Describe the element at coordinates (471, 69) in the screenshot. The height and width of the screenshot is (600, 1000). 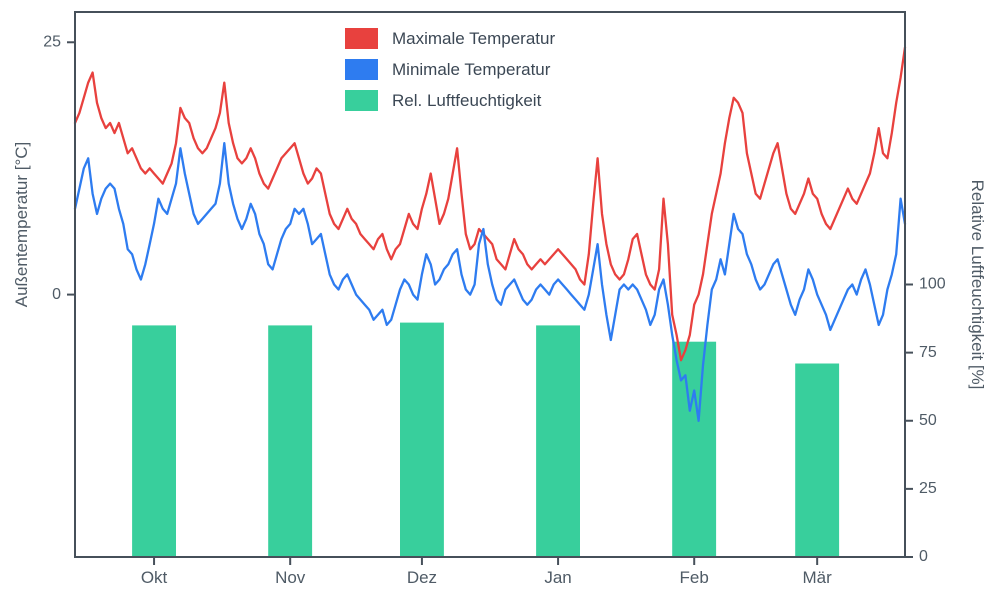
I see `legend-label-min-temp: Minimale Temperatur` at that location.